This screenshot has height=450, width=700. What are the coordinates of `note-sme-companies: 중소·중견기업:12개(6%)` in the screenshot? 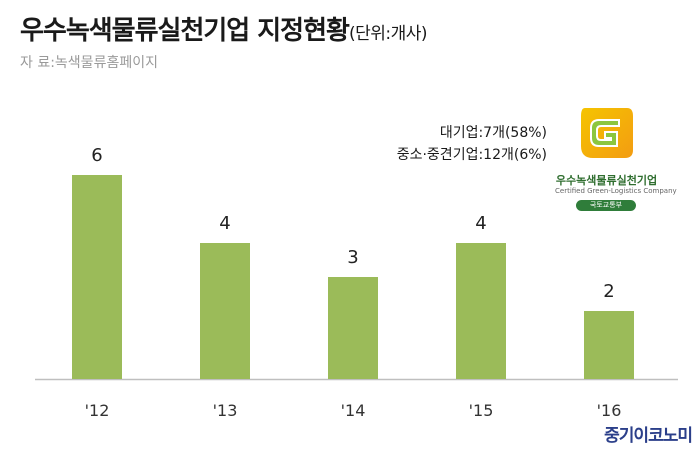 It's located at (471, 155).